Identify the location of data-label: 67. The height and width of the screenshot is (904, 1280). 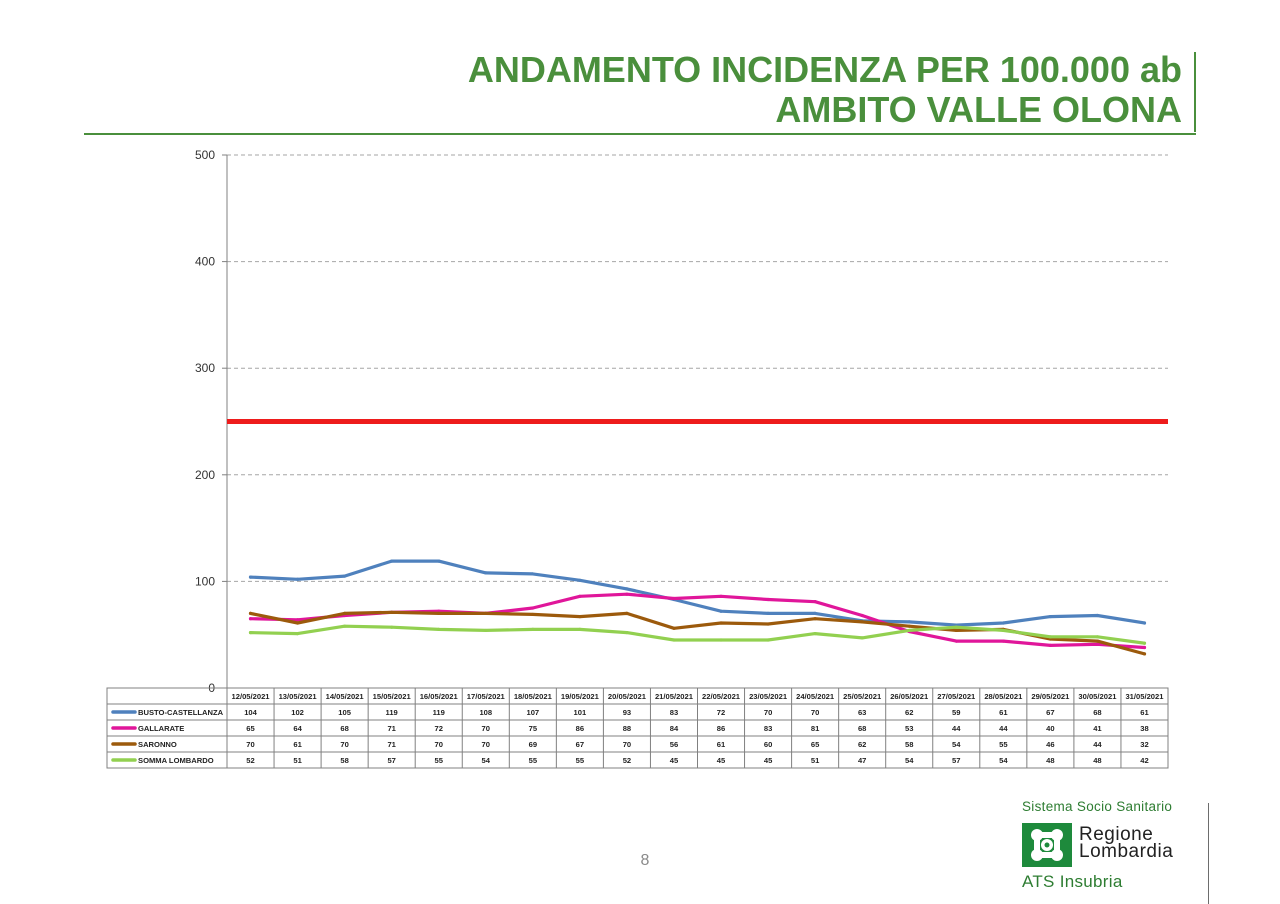
(1050, 712).